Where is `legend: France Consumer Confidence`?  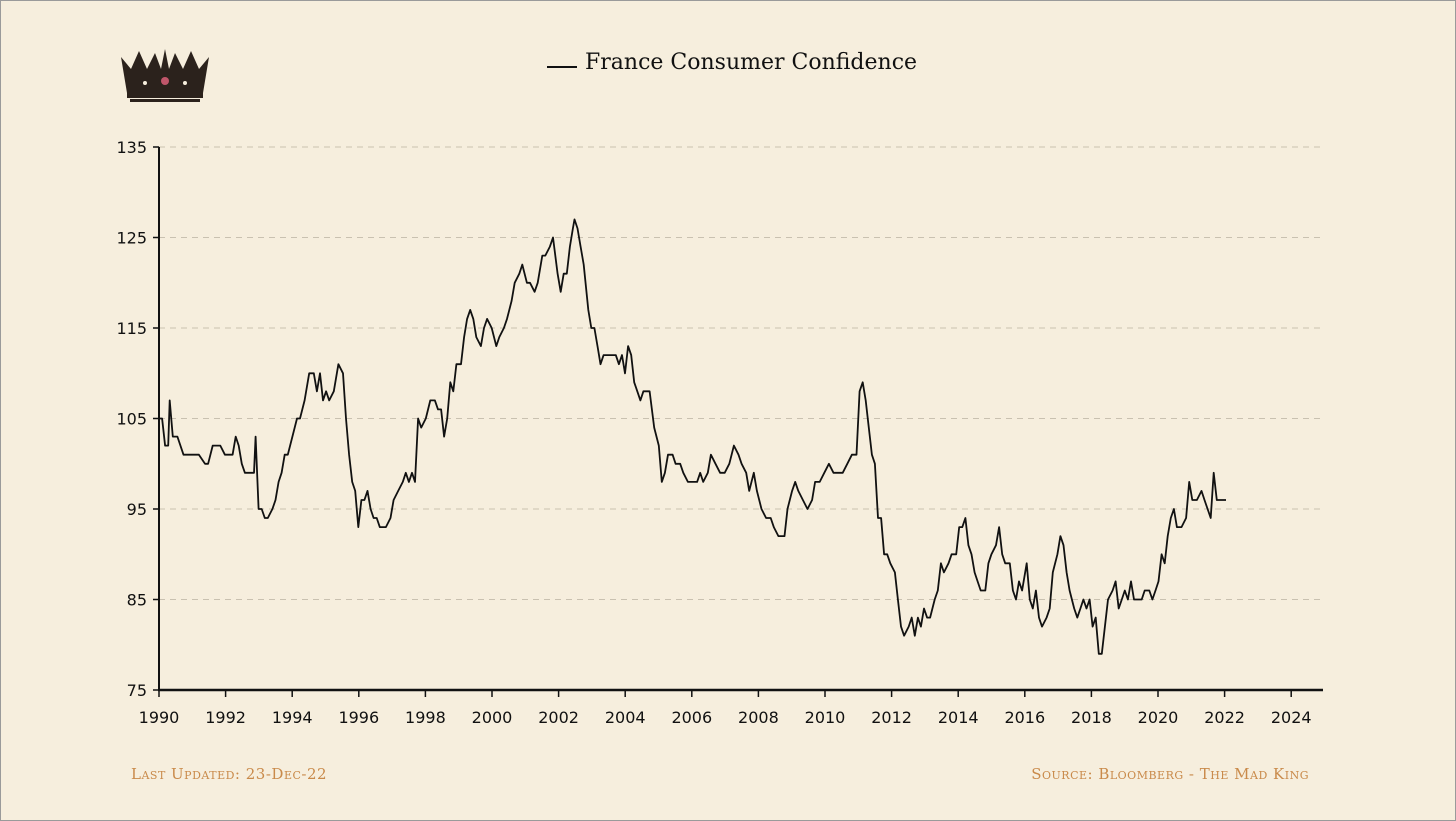
legend: France Consumer Confidence is located at coordinates (732, 62).